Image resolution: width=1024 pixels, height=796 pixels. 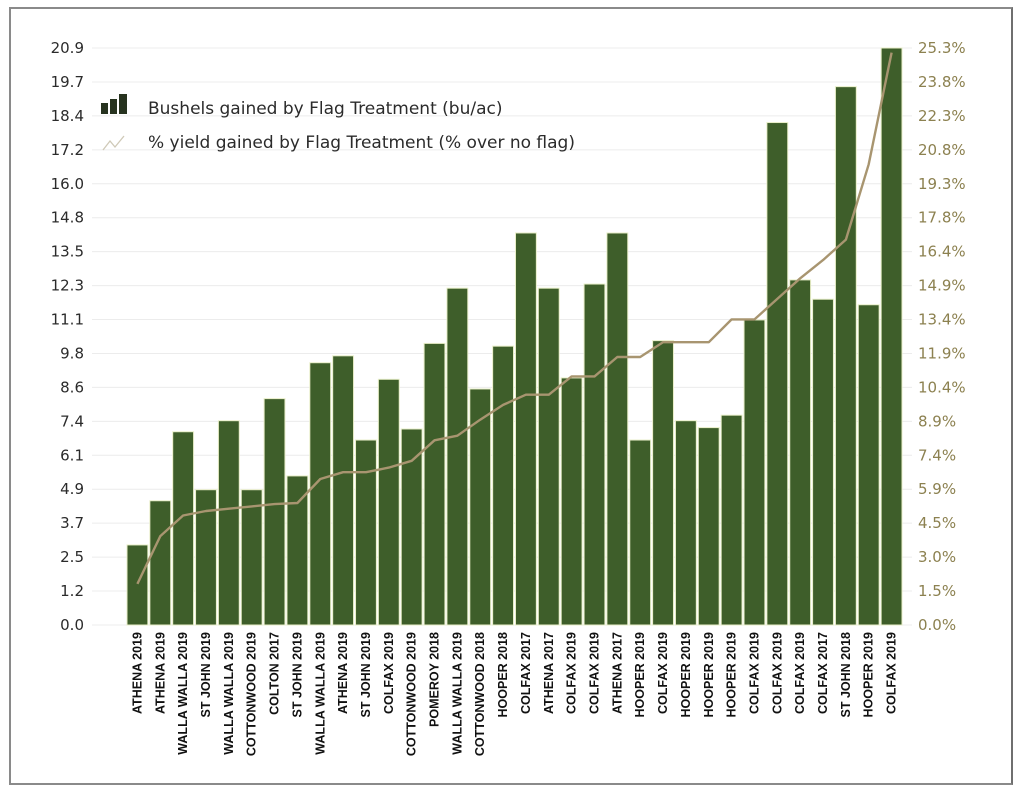 What do you see at coordinates (942, 48) in the screenshot?
I see `right-y-tick-label: 25.3%` at bounding box center [942, 48].